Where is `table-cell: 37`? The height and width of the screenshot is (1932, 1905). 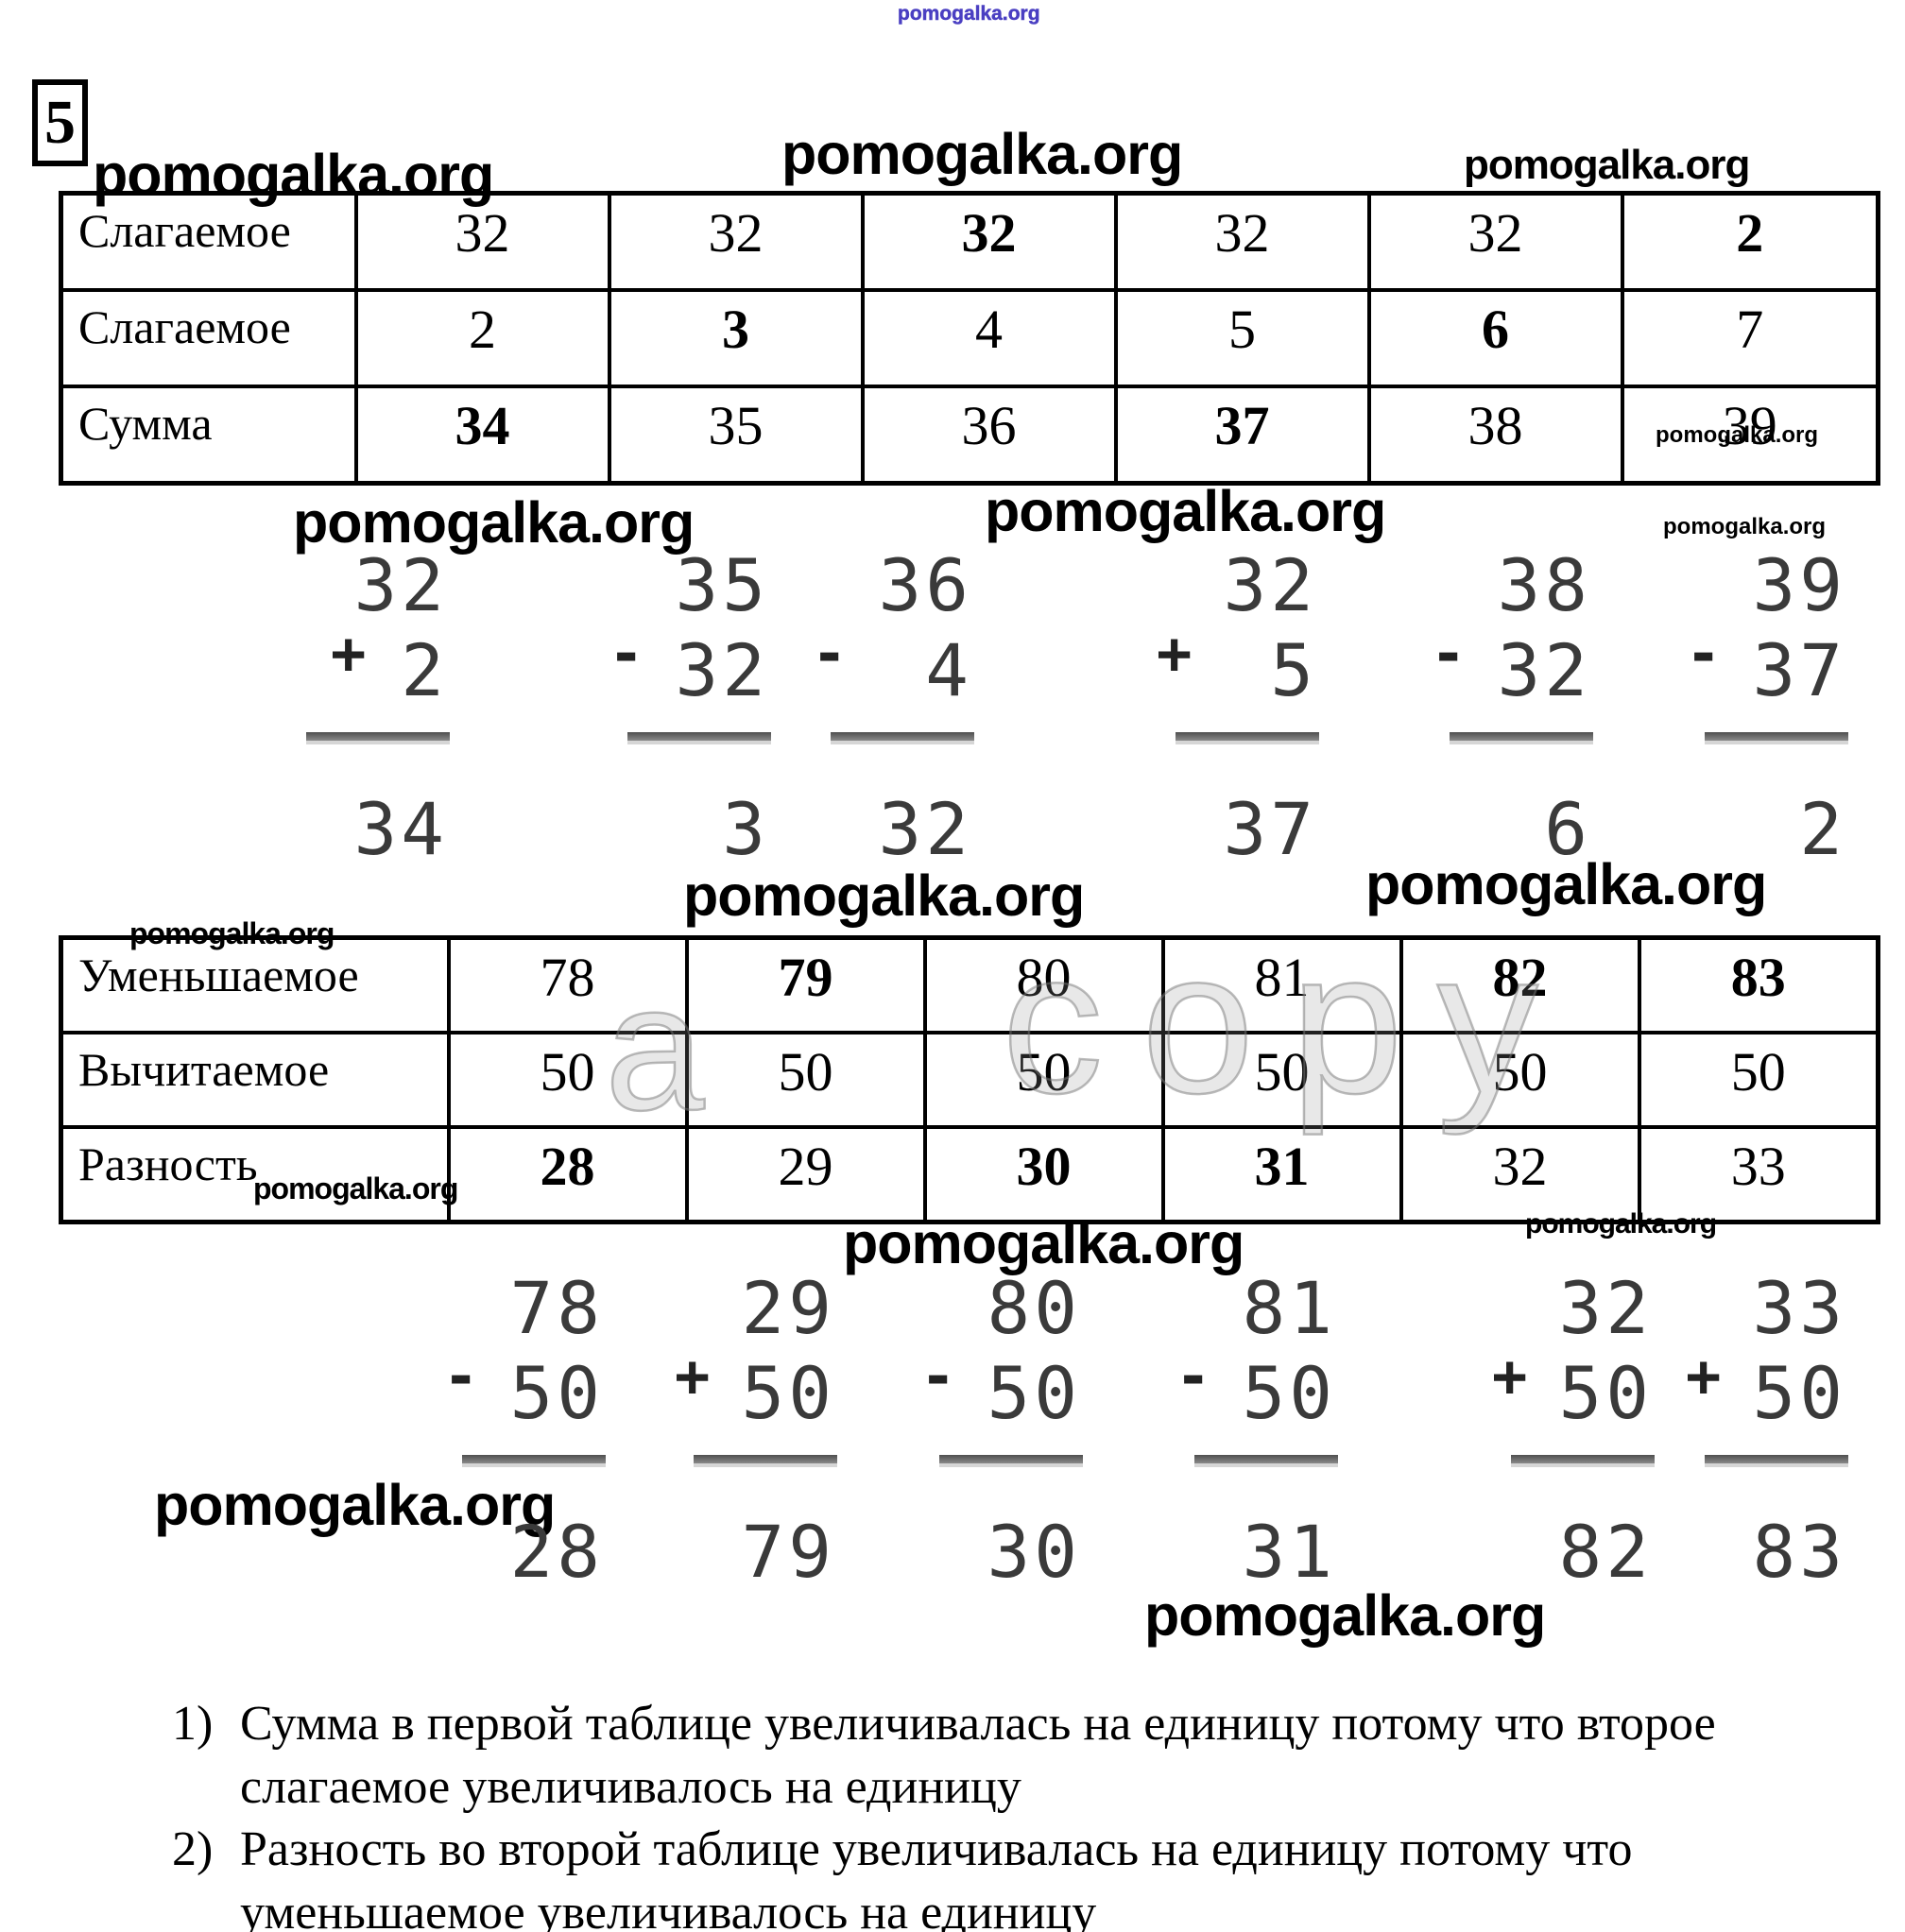 table-cell: 37 is located at coordinates (1242, 435).